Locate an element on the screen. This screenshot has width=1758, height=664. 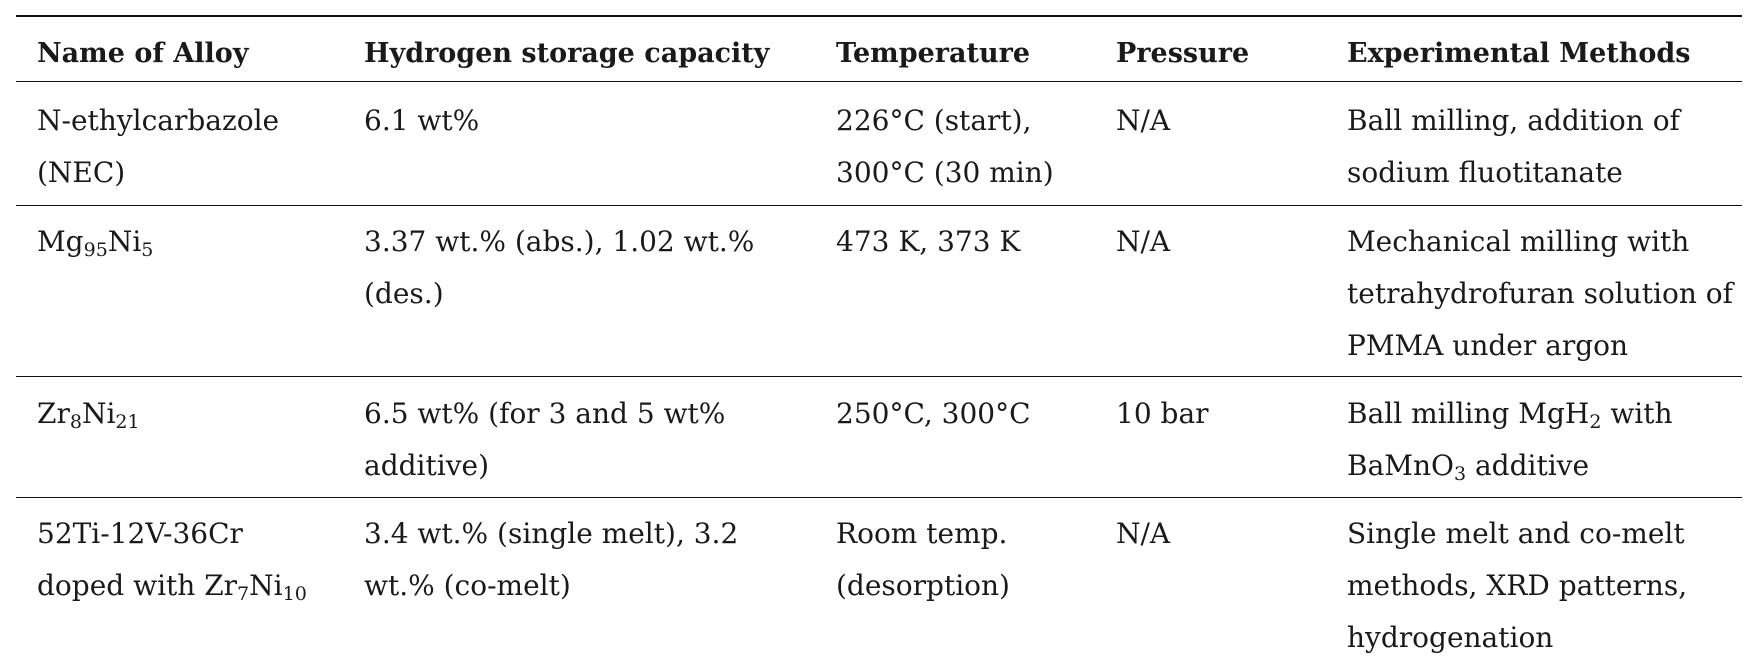
element-symbol: Zr is located at coordinates (53, 413).